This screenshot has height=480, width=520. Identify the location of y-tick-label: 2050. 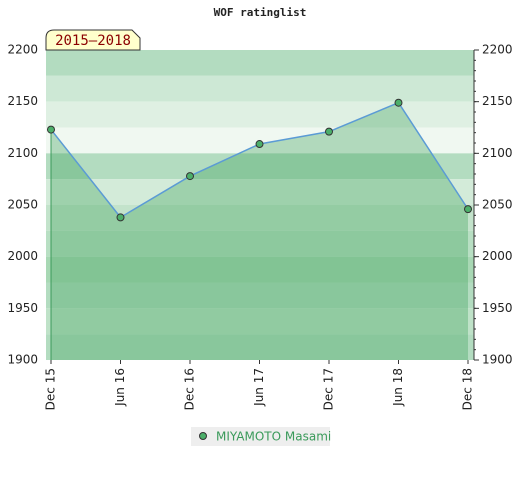
(22, 205).